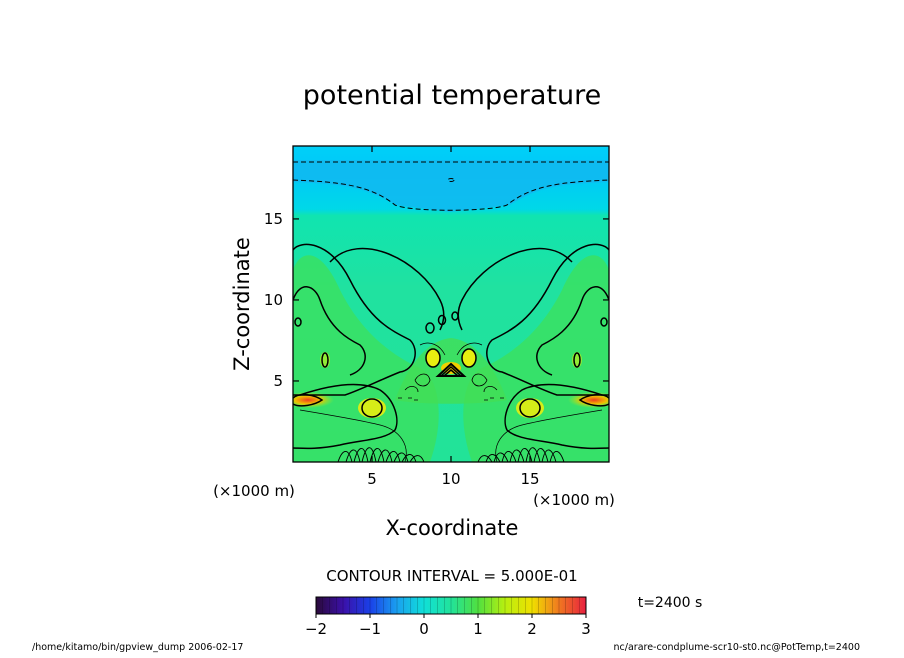 The image size is (904, 658). Describe the element at coordinates (450, 479) in the screenshot. I see `x-tick-label: 10` at that location.